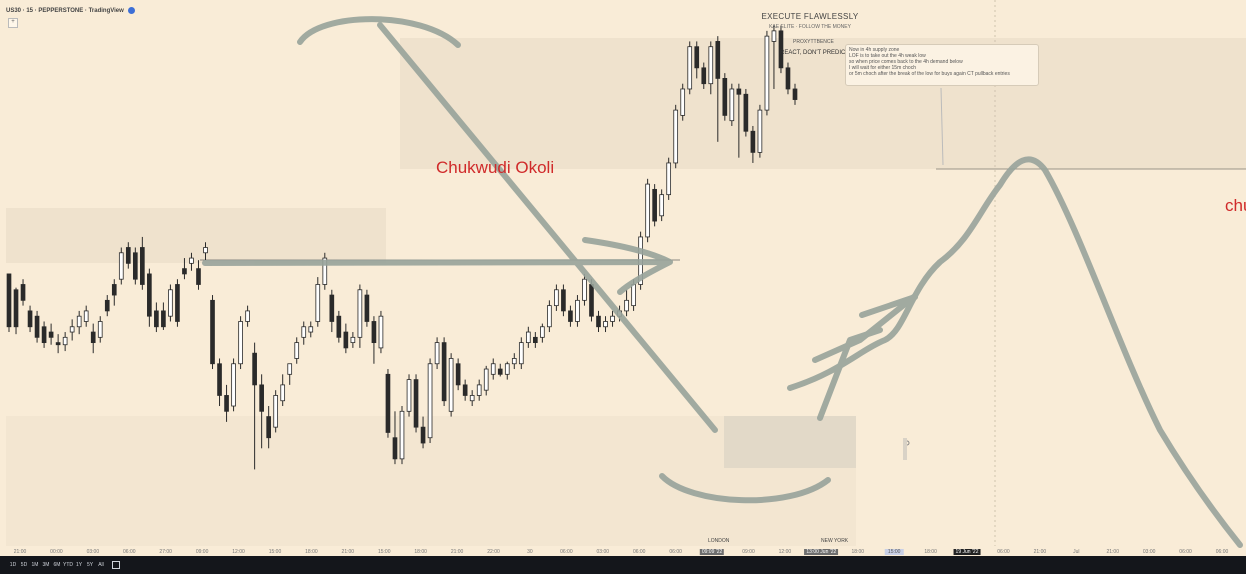 This screenshot has width=1246, height=574. I want to click on symbol-label: US30 · 15 · PEPPERSTONE · TradingView, so click(65, 10).